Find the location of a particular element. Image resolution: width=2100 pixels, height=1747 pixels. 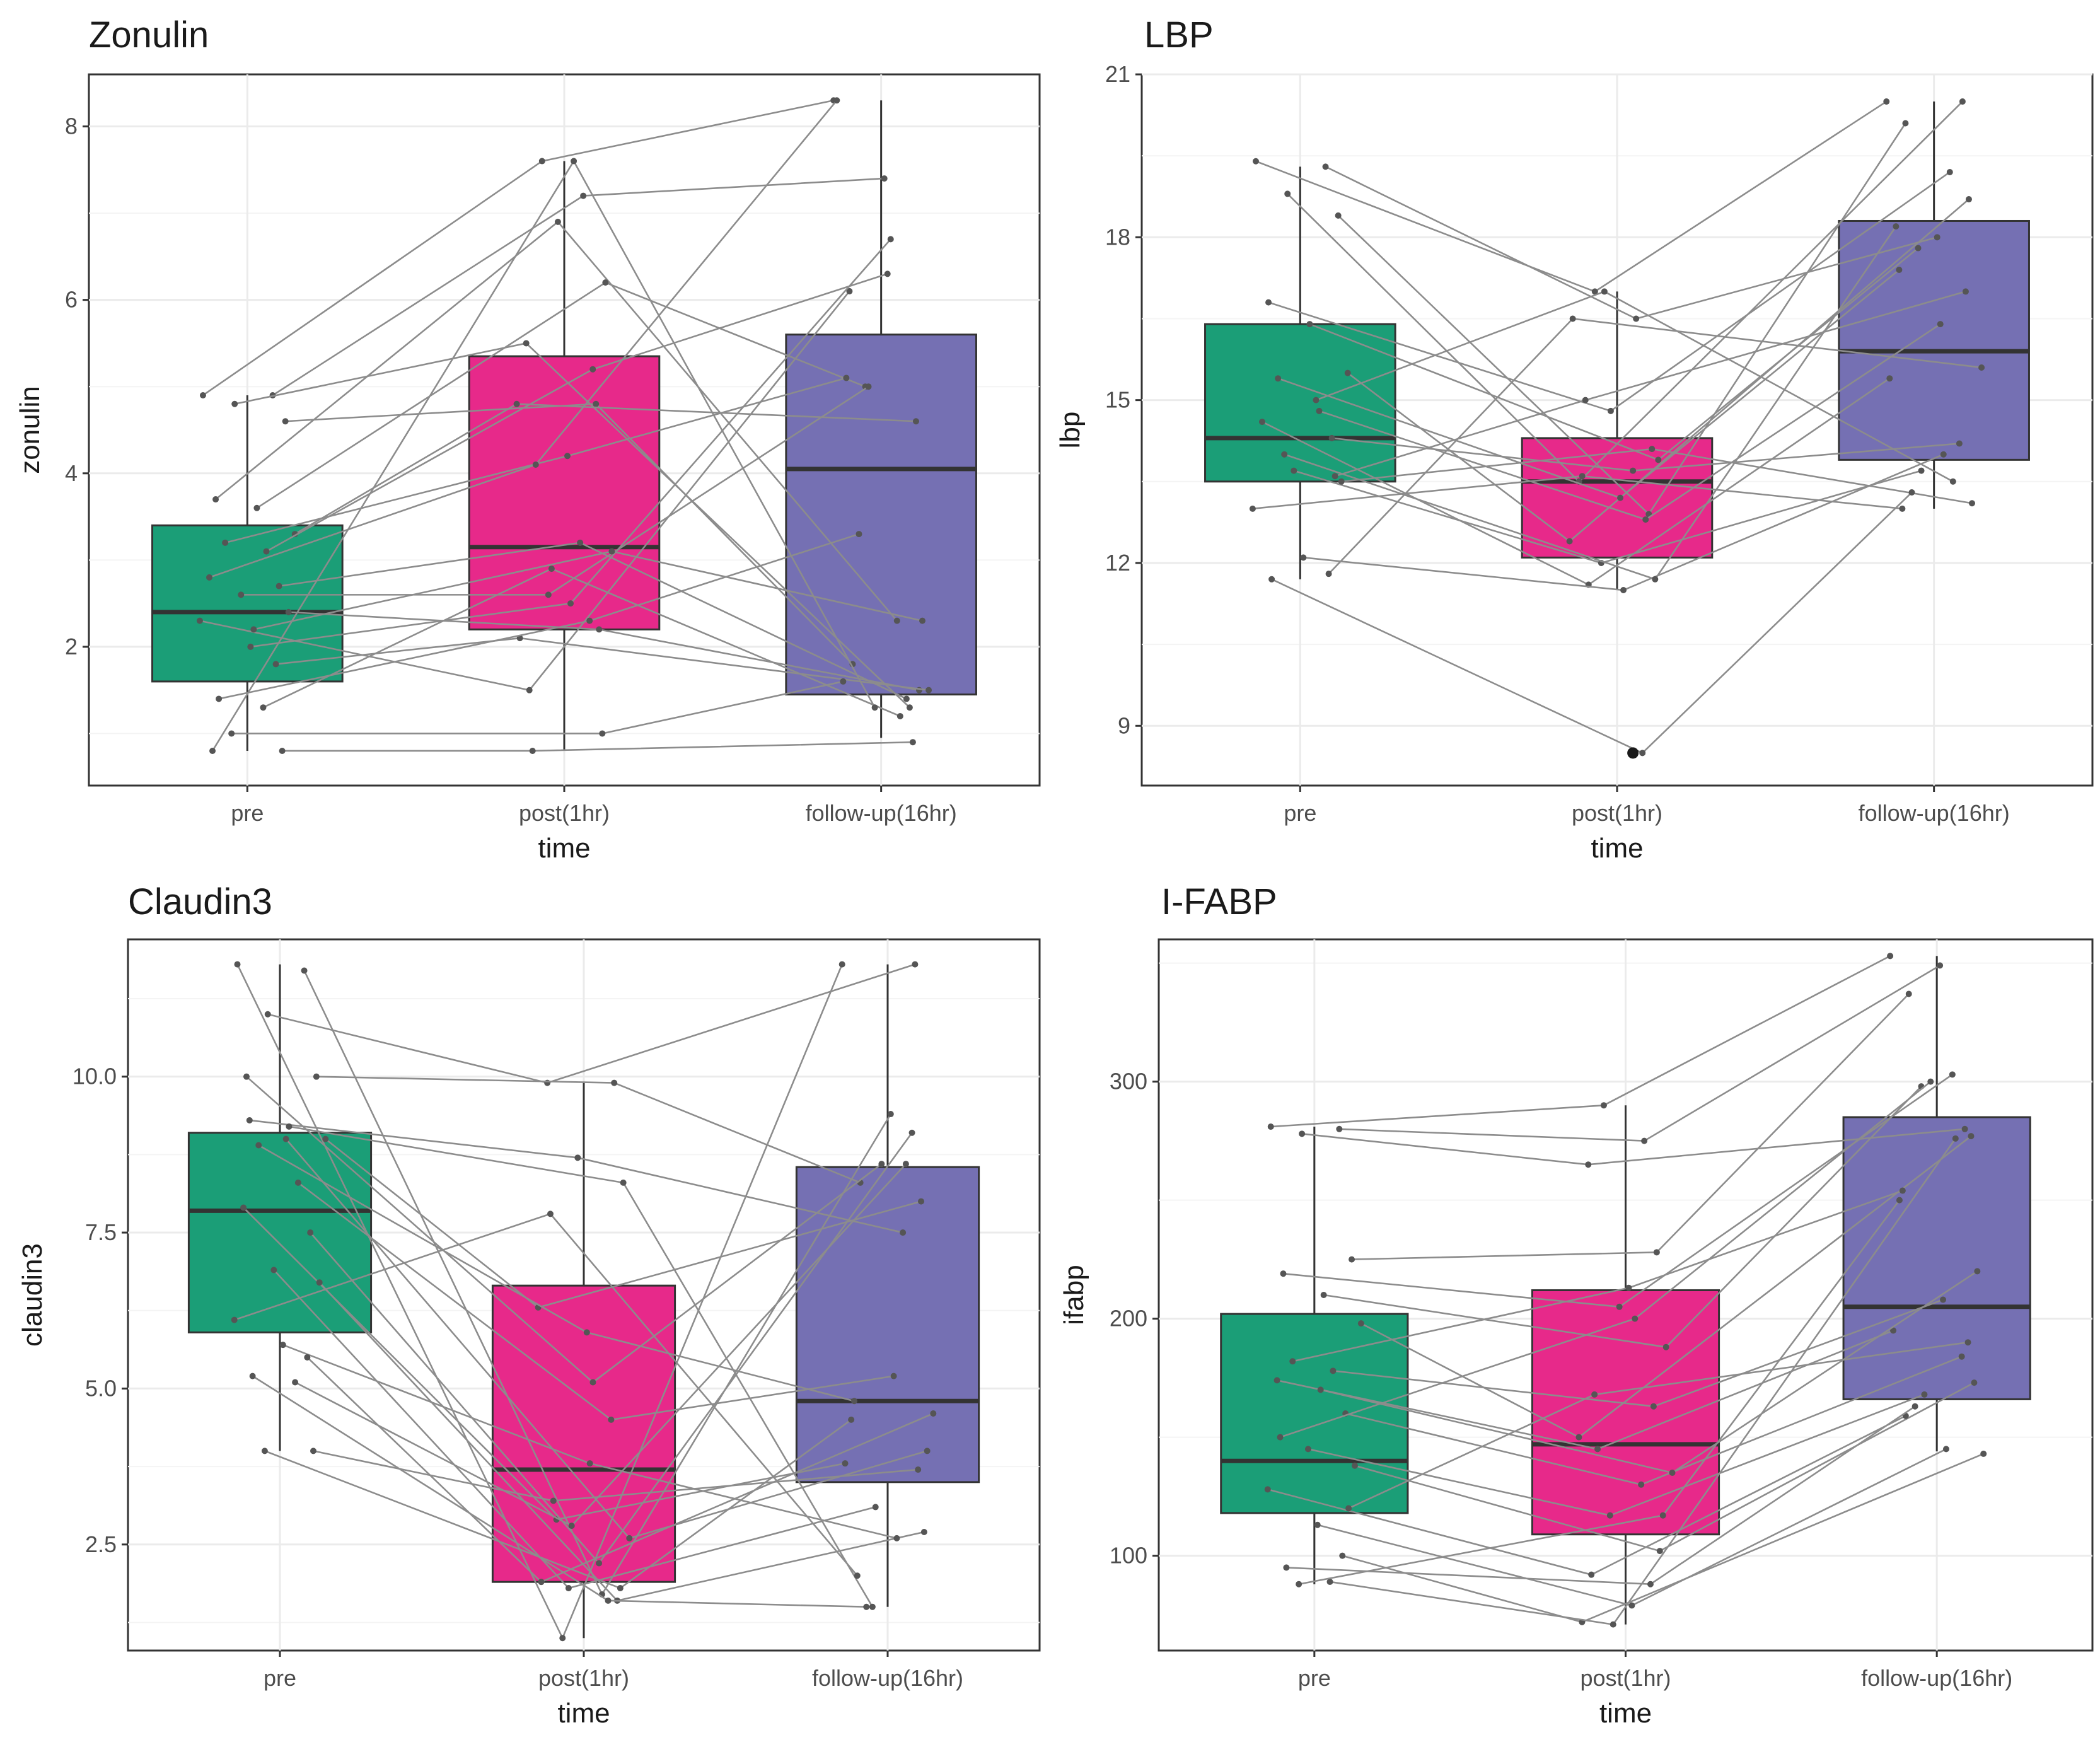

y-axis-title: claudin3 is located at coordinates (32, 1295).